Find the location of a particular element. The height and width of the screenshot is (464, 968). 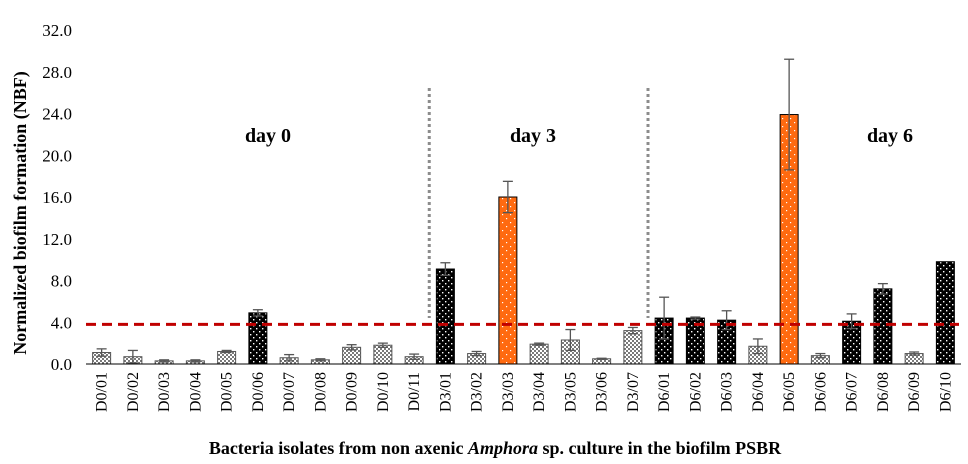

y-tick-label: 12.0 is located at coordinates (57, 239).